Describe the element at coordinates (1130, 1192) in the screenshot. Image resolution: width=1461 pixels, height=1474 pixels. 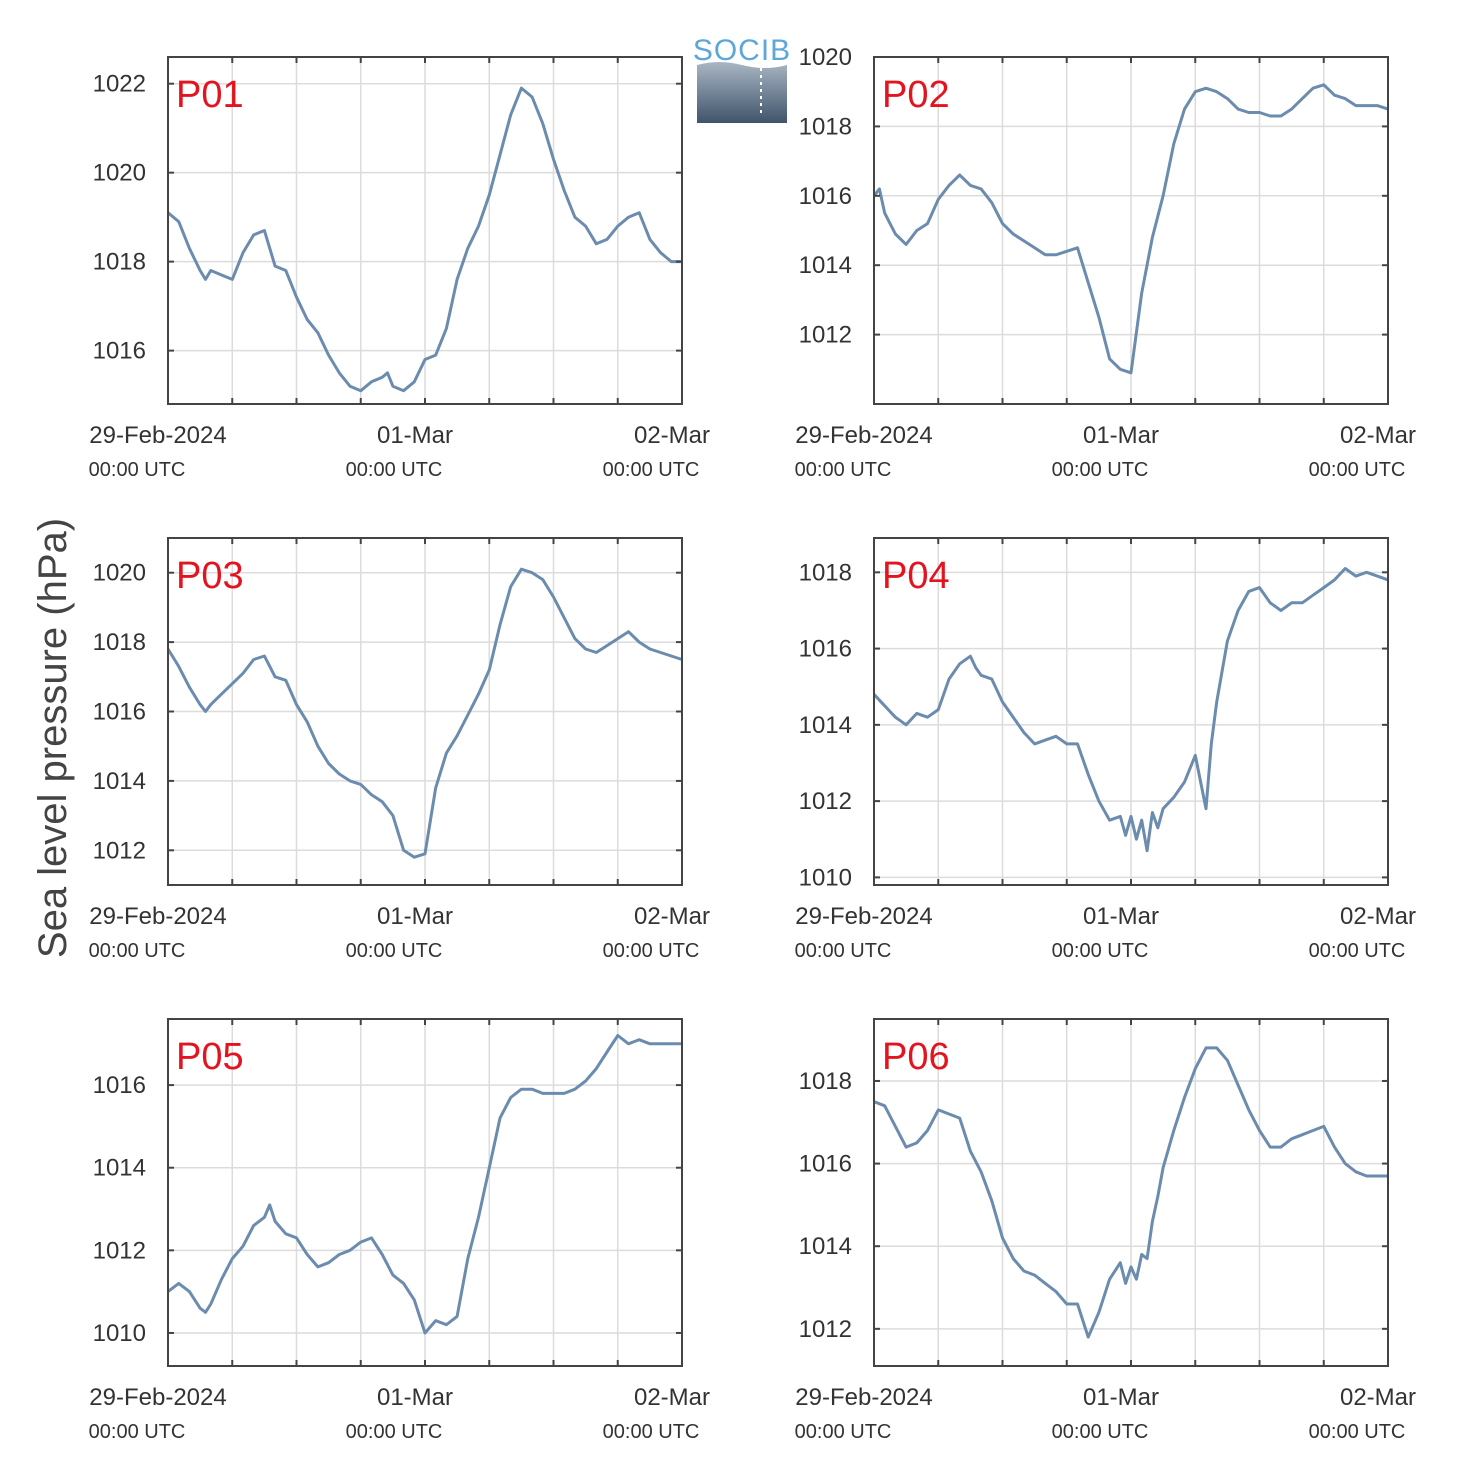
I see `series-line-p06` at that location.